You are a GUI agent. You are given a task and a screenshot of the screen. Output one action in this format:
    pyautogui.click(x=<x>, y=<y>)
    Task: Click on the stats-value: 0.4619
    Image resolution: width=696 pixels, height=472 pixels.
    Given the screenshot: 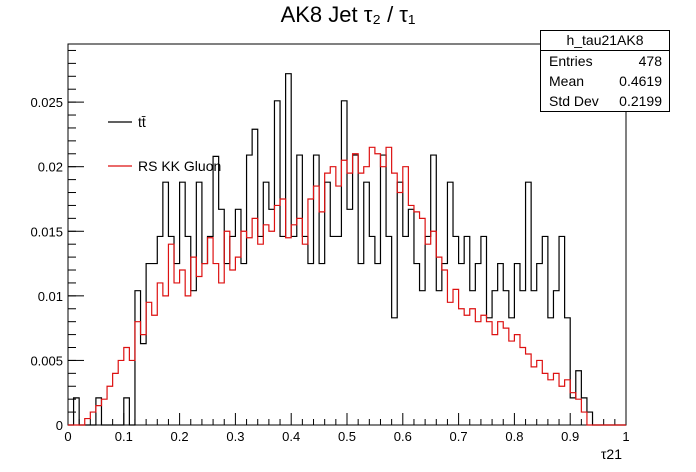 What is the action you would take?
    pyautogui.click(x=640, y=81)
    